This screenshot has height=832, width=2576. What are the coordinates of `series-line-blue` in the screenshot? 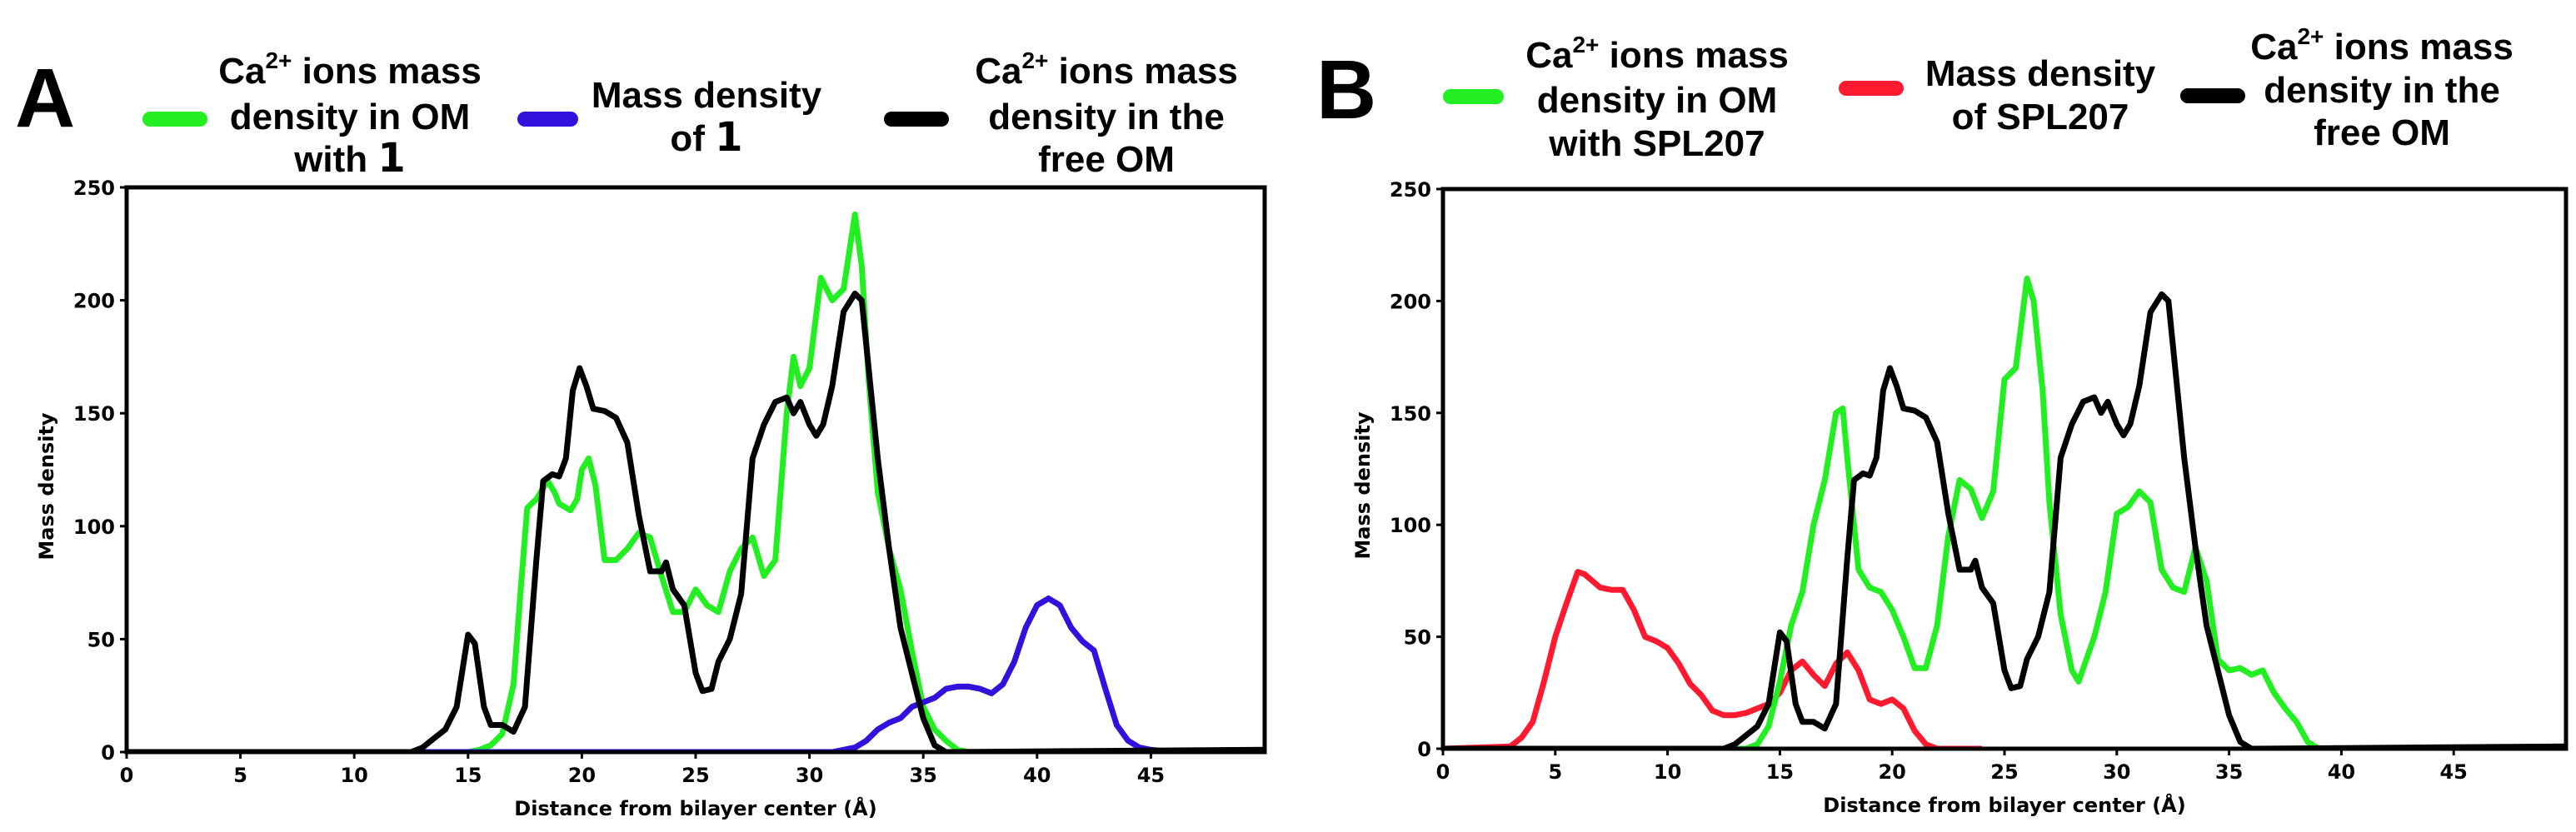 It's located at (696, 673).